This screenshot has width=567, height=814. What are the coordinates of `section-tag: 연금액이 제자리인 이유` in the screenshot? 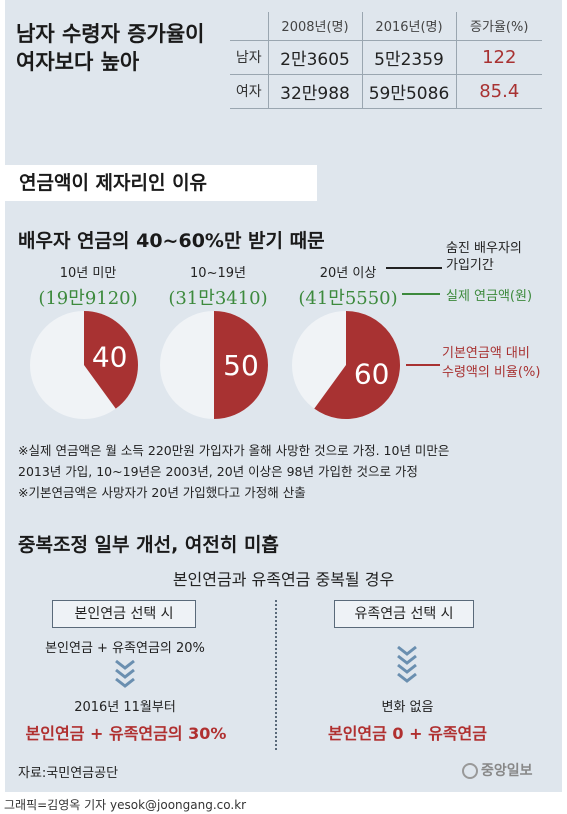 It's located at (161, 183).